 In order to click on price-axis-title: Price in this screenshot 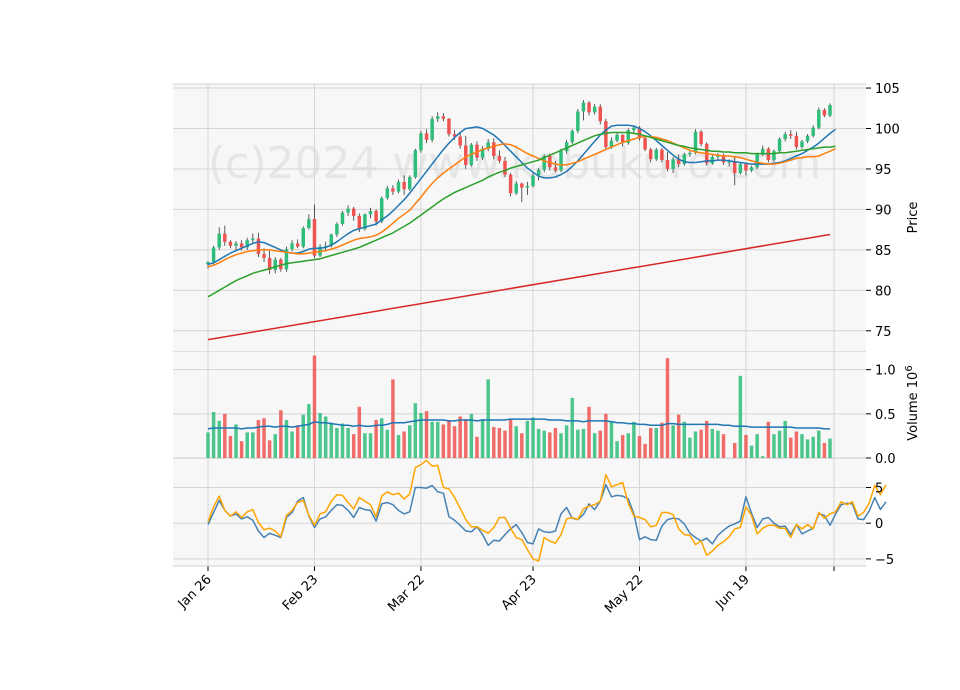, I will do `click(913, 218)`.